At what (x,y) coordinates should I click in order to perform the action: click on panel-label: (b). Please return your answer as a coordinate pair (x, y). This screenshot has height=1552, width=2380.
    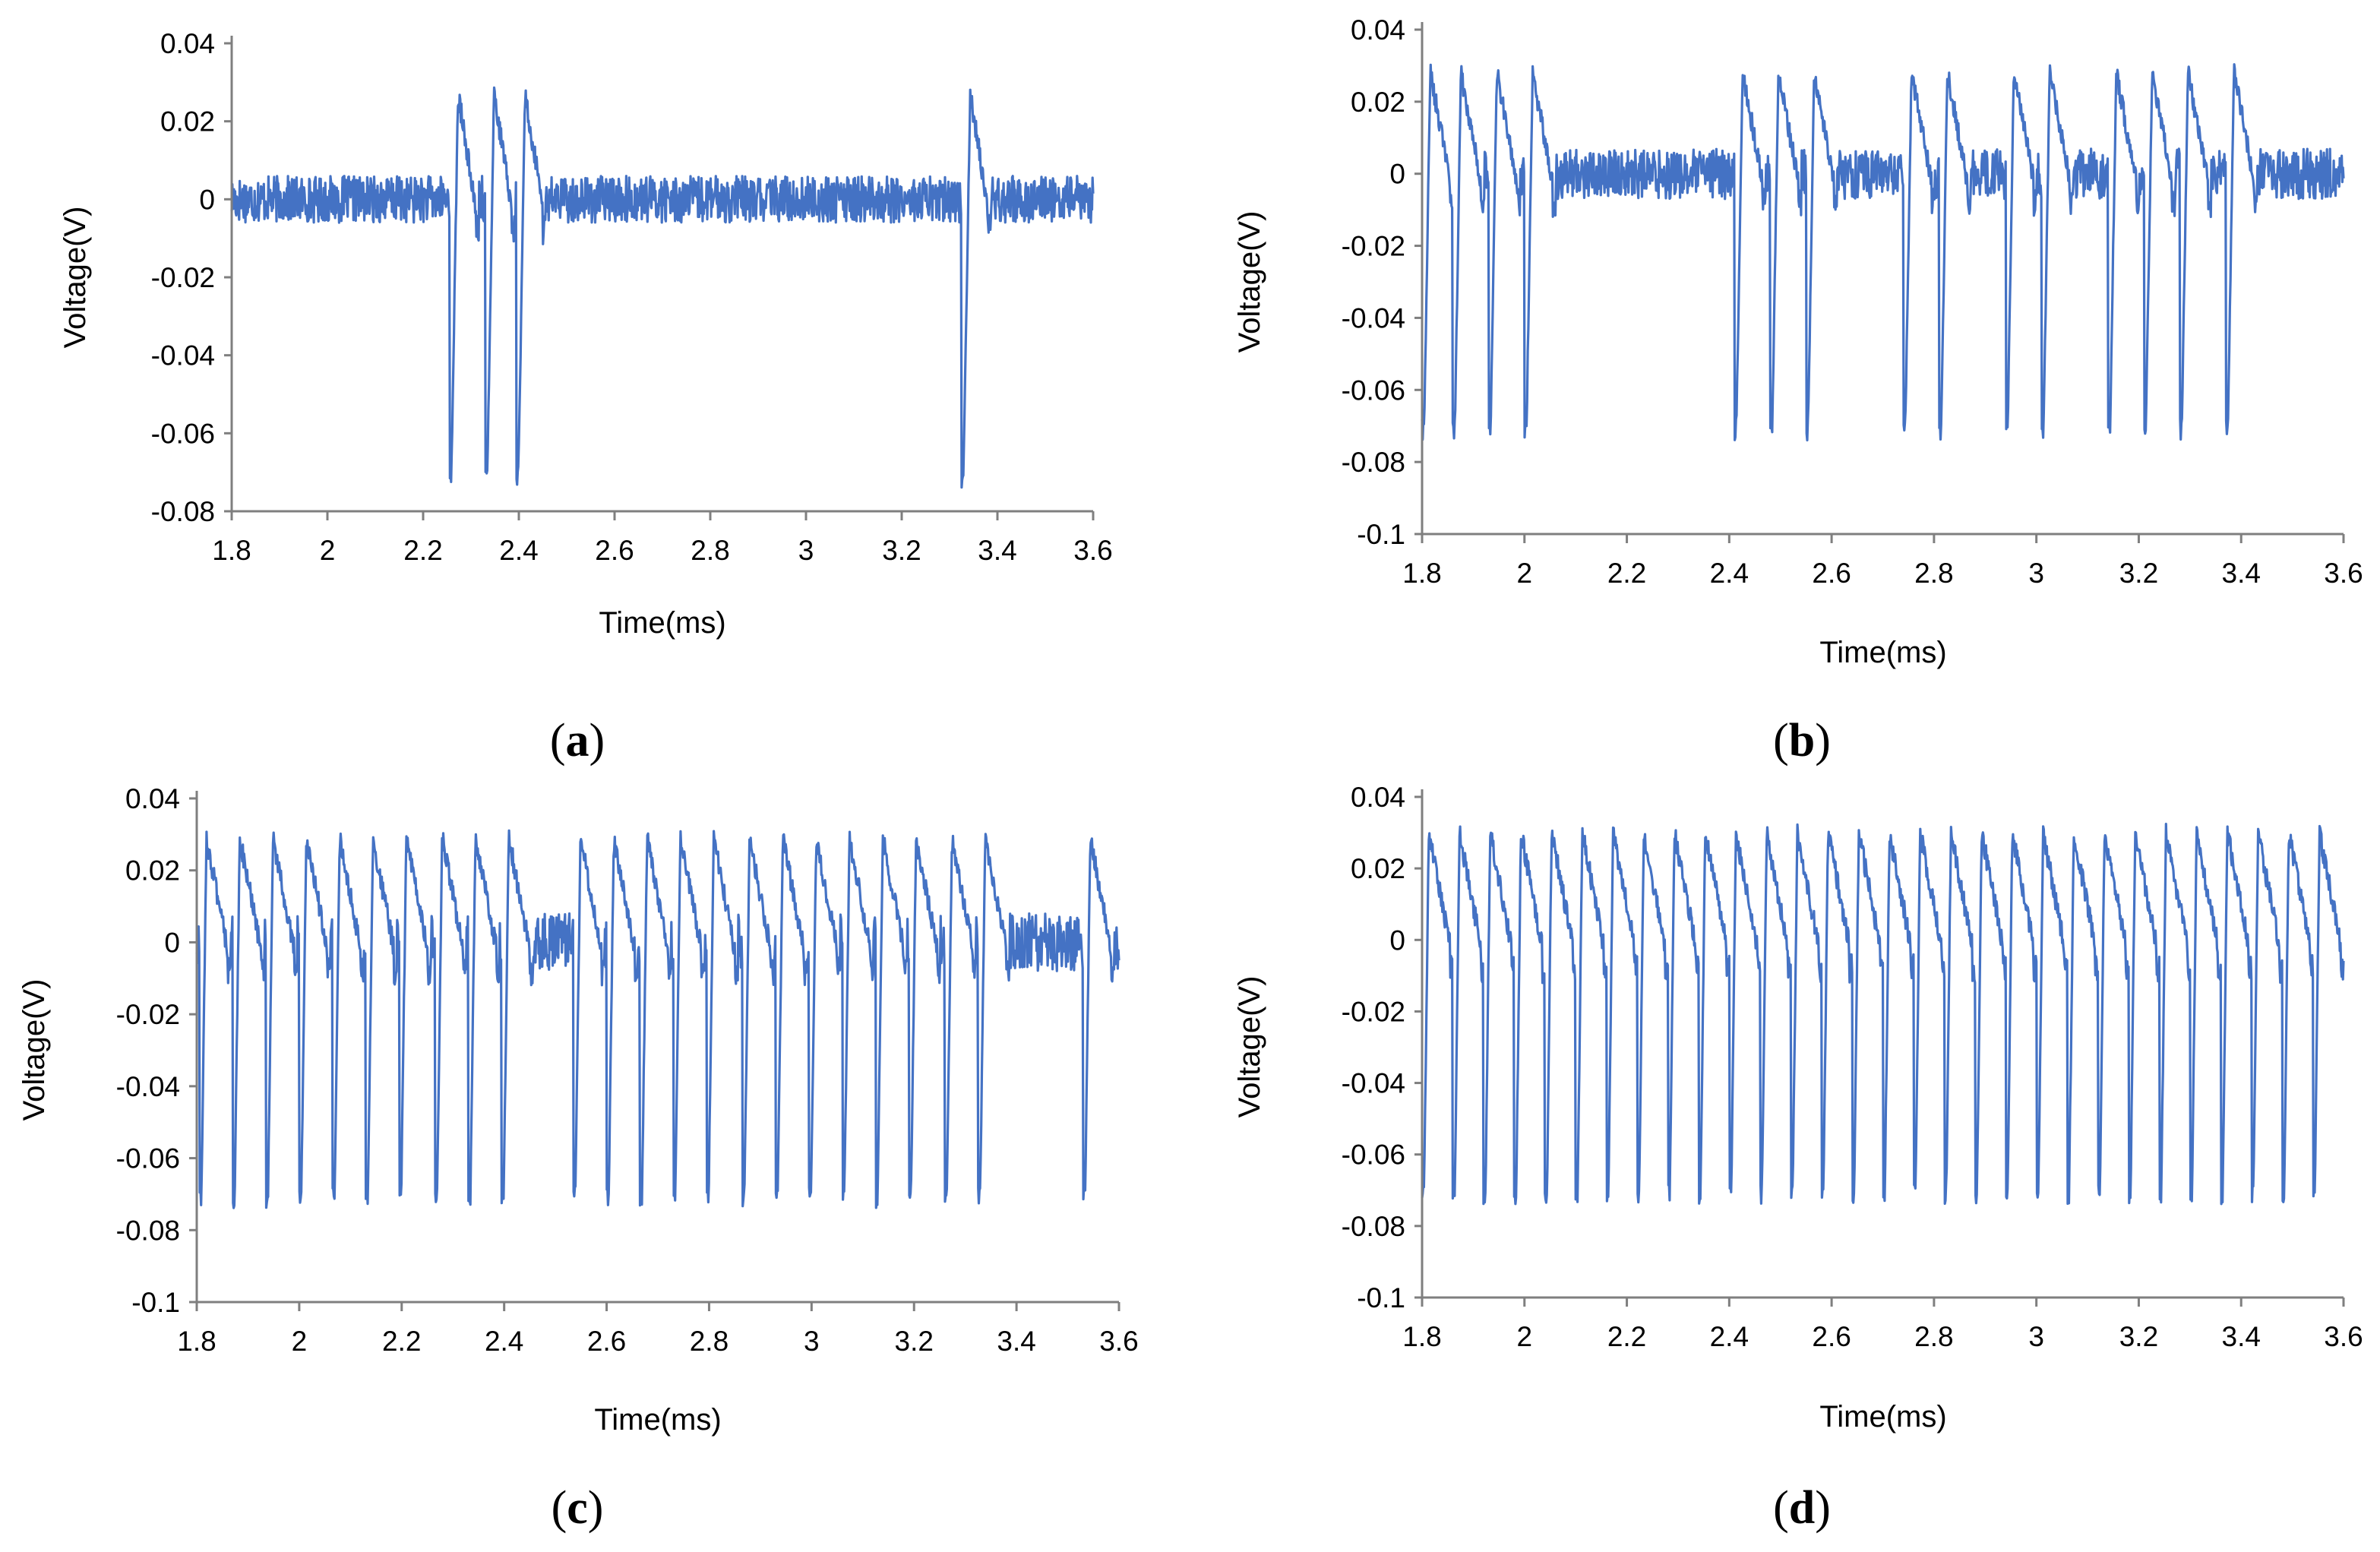
    Looking at the image, I should click on (1802, 741).